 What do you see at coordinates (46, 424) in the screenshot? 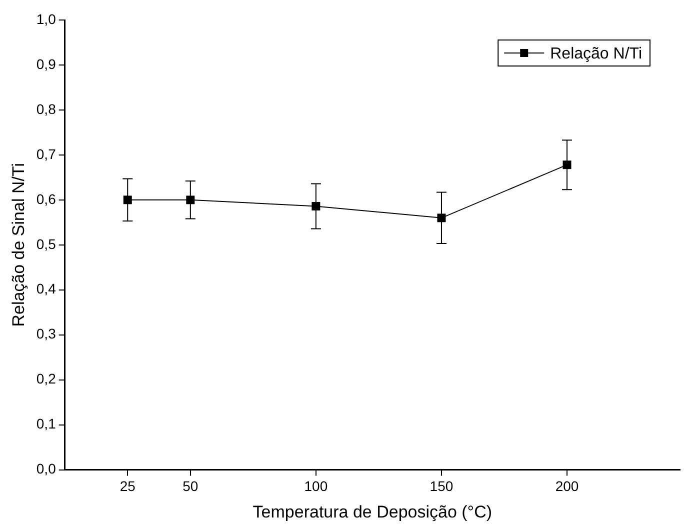
I see `y-tick-label: 0,1` at bounding box center [46, 424].